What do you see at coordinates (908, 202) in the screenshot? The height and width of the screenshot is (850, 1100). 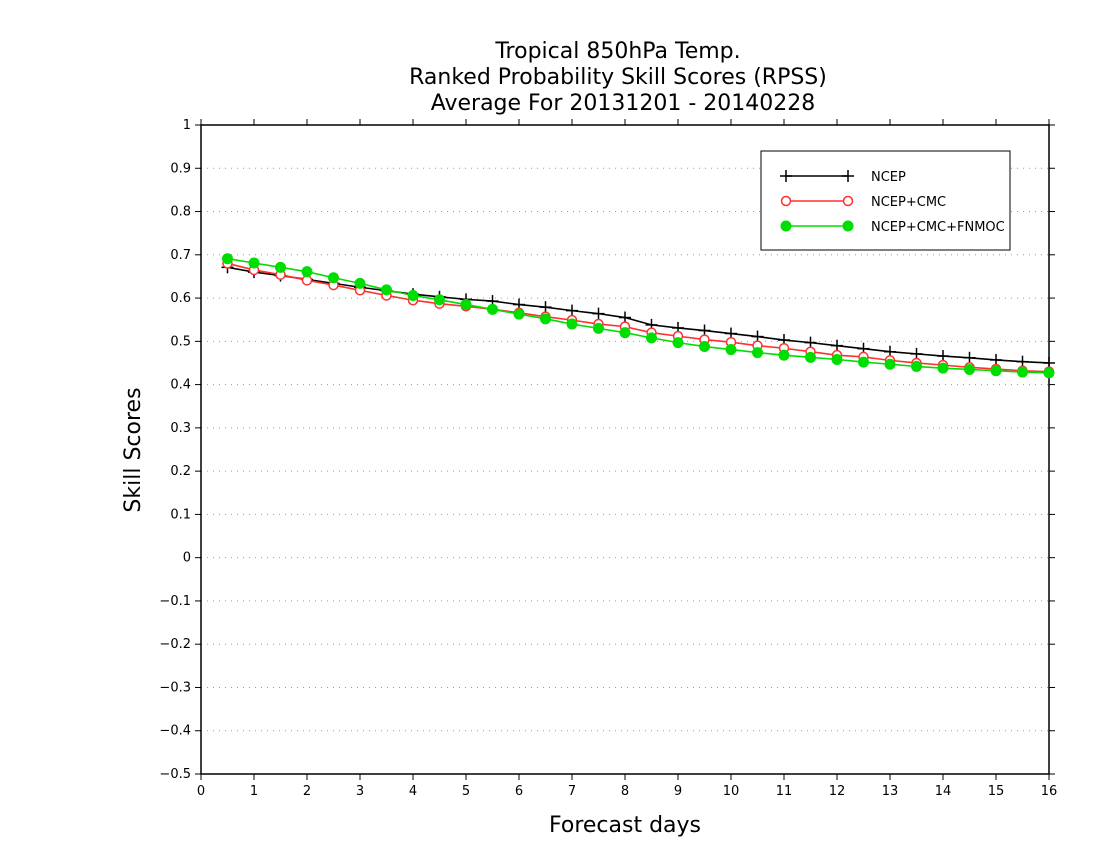 I see `legend-label: NCEP+CMC` at bounding box center [908, 202].